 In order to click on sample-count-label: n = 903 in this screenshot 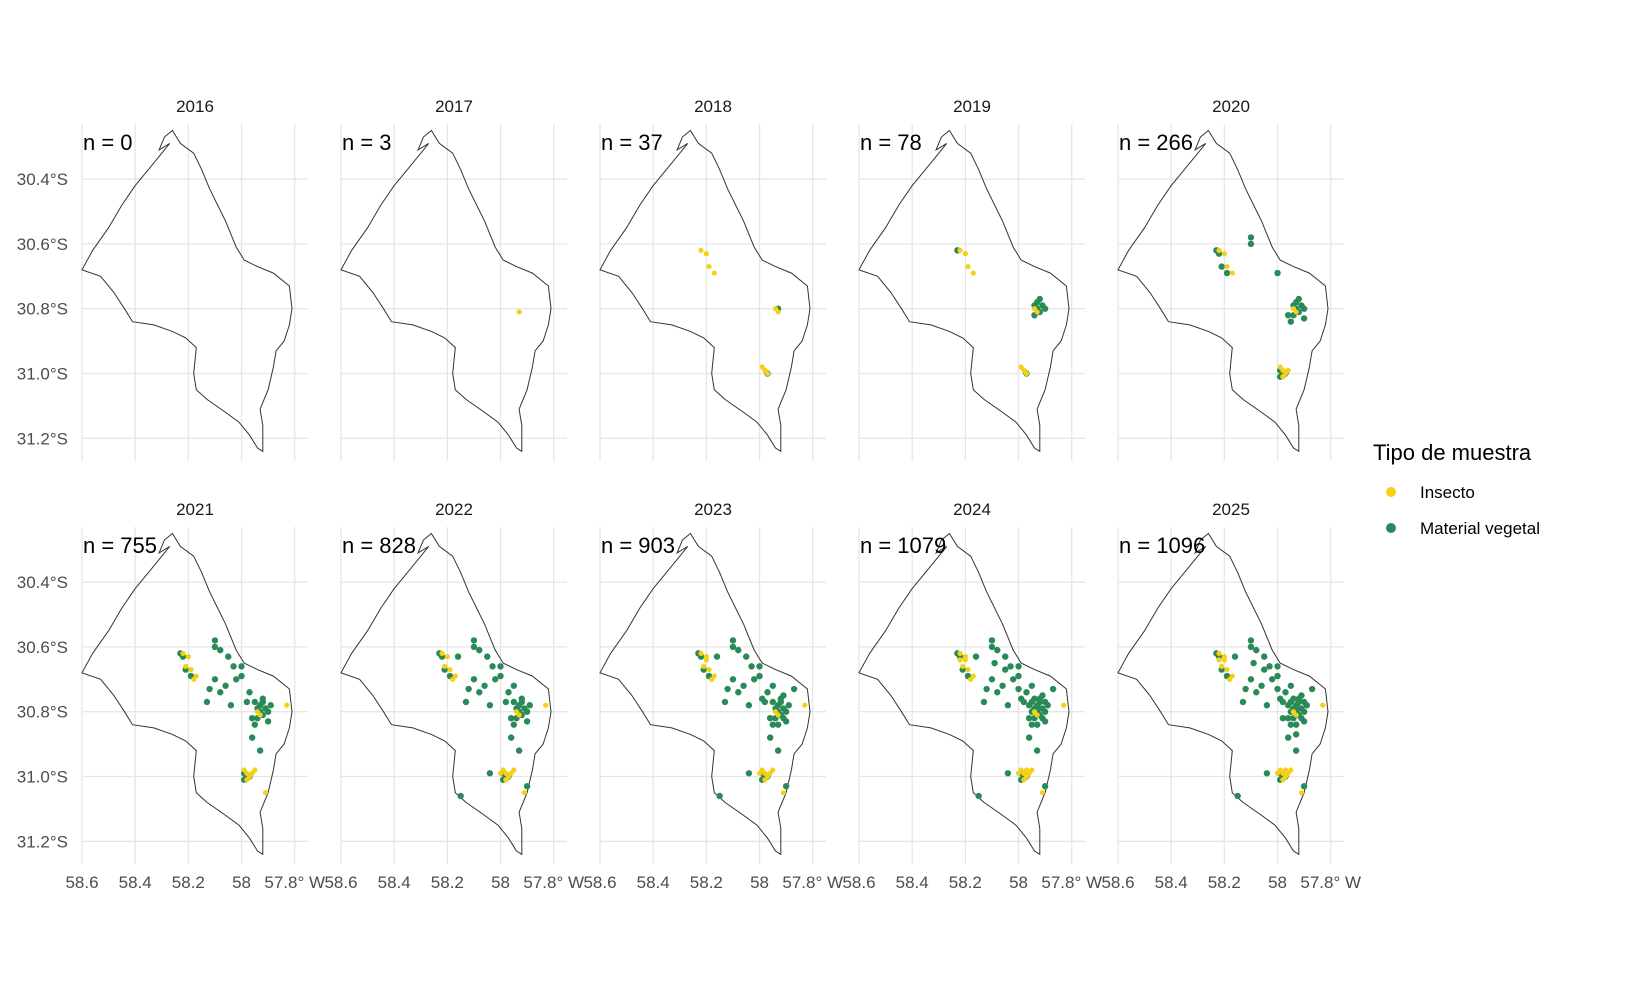, I will do `click(638, 545)`.